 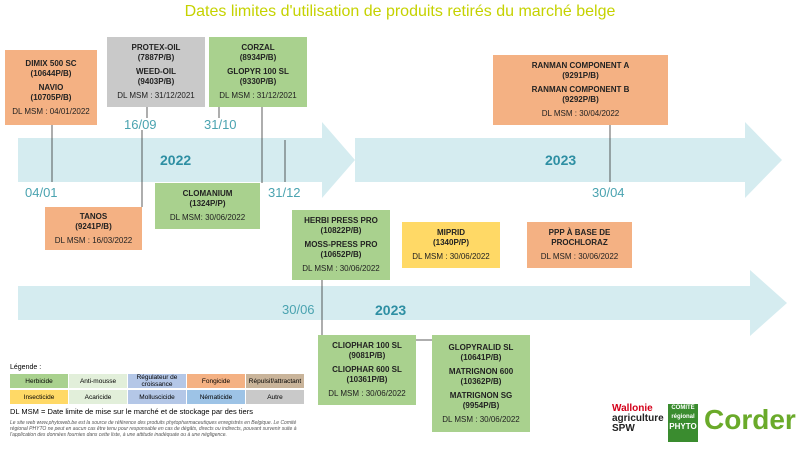 I want to click on product-name: DIMIX 500 SC, so click(x=51, y=63).